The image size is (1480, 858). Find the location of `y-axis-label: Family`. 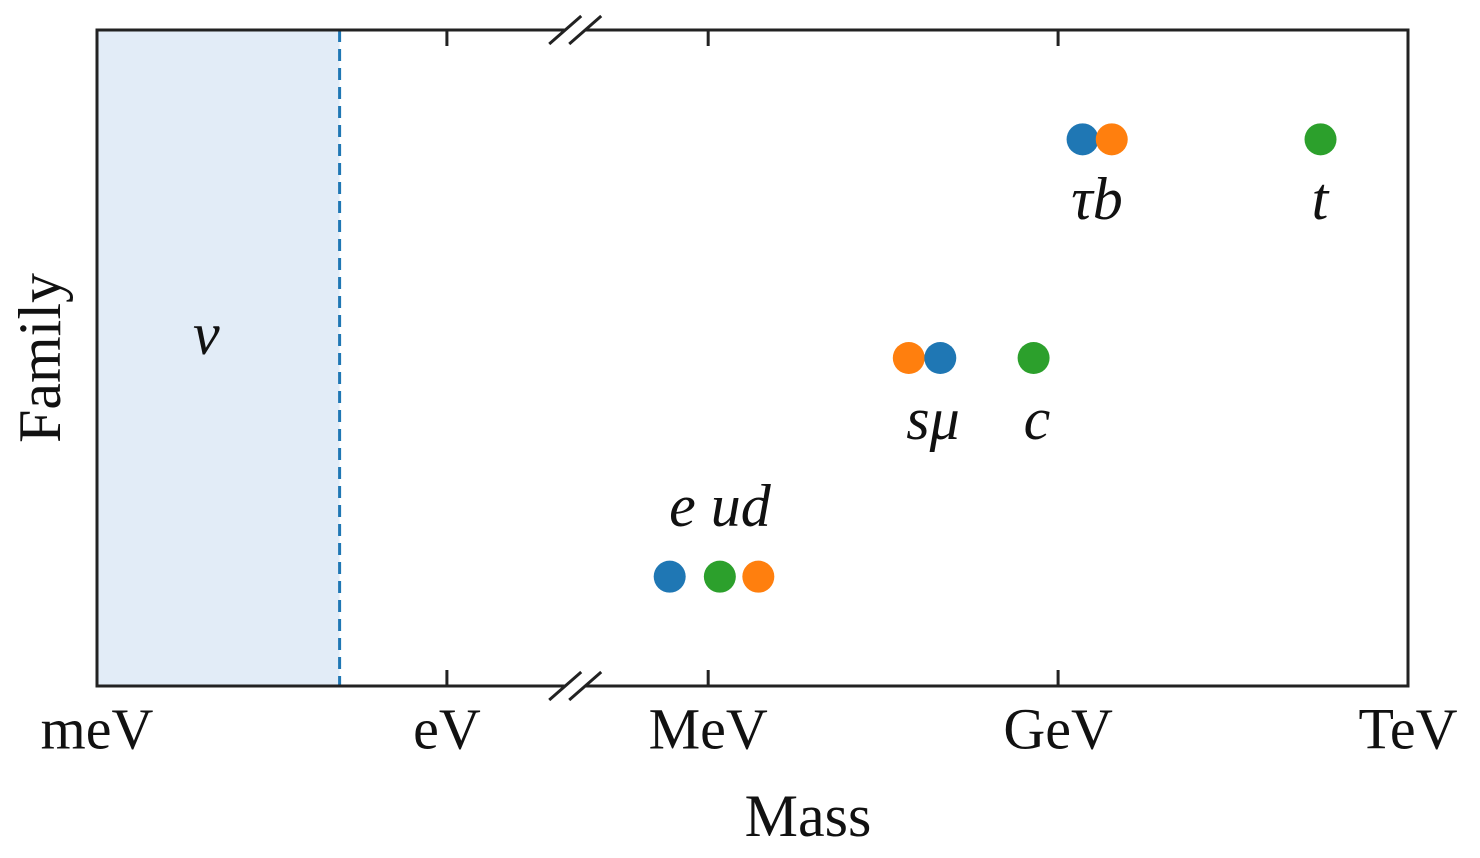

y-axis-label: Family is located at coordinates (40, 358).